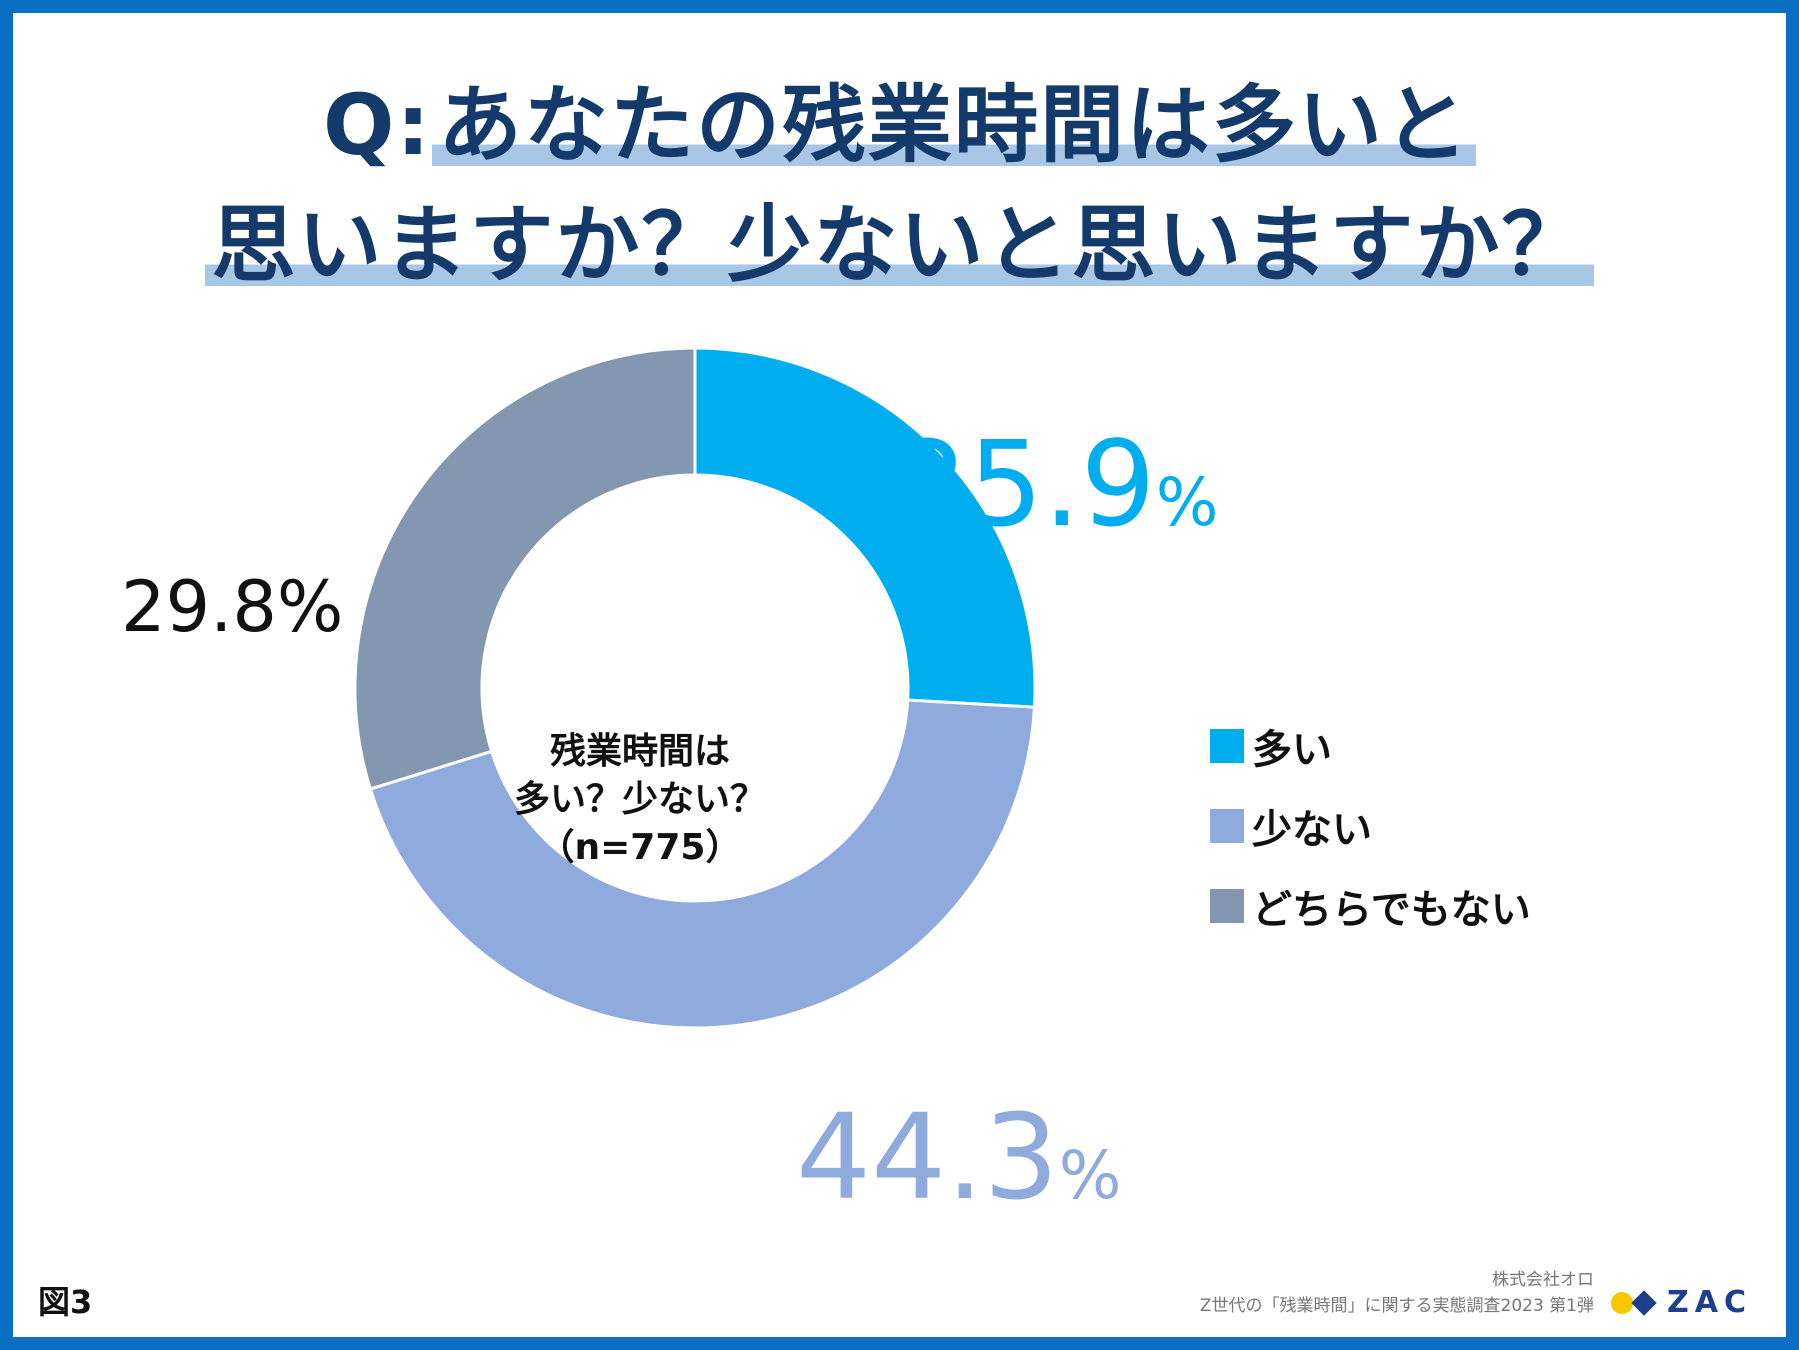  I want to click on slice-neither, so click(525, 568).